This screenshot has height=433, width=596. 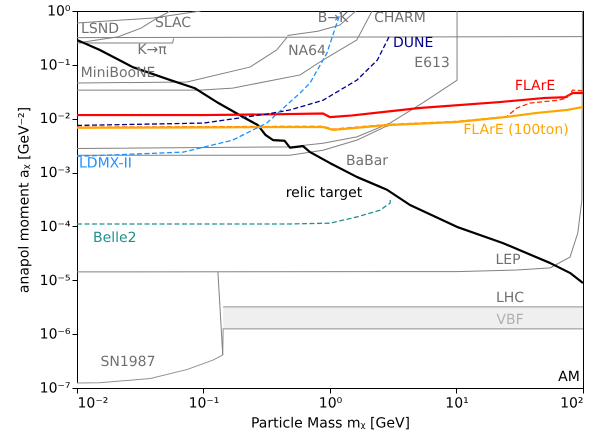 I want to click on annotation: LEP, so click(x=508, y=260).